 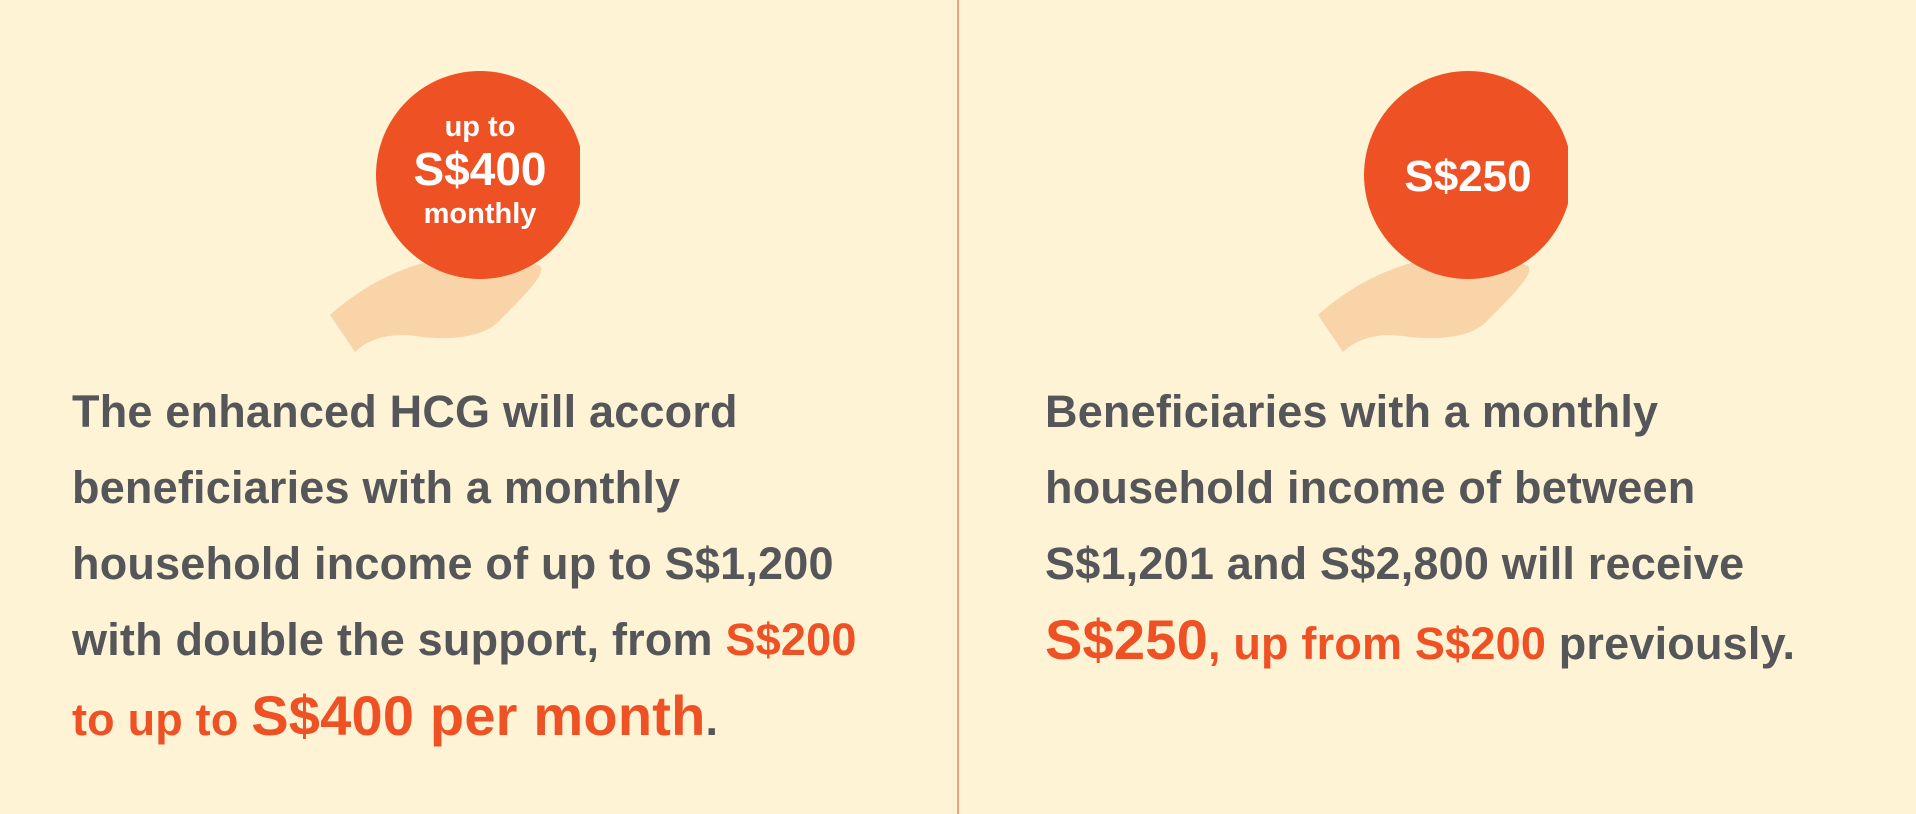 I want to click on left-line4-accent: S$200, so click(x=791, y=639).